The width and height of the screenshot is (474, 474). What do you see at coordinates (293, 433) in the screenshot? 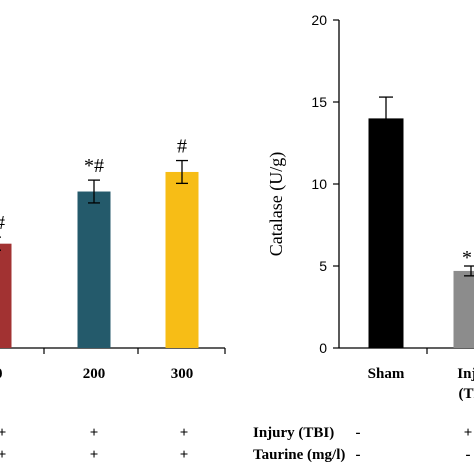
I see `row-label: Injury (TBI)` at bounding box center [293, 433].